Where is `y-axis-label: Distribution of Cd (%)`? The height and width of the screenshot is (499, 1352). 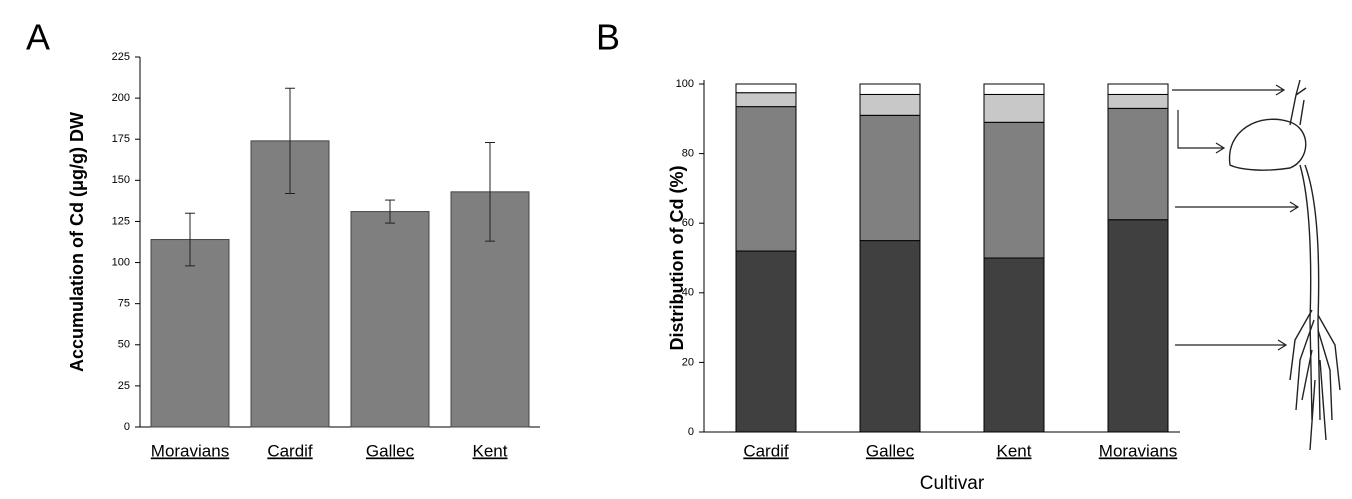
y-axis-label: Distribution of Cd (%) is located at coordinates (677, 258).